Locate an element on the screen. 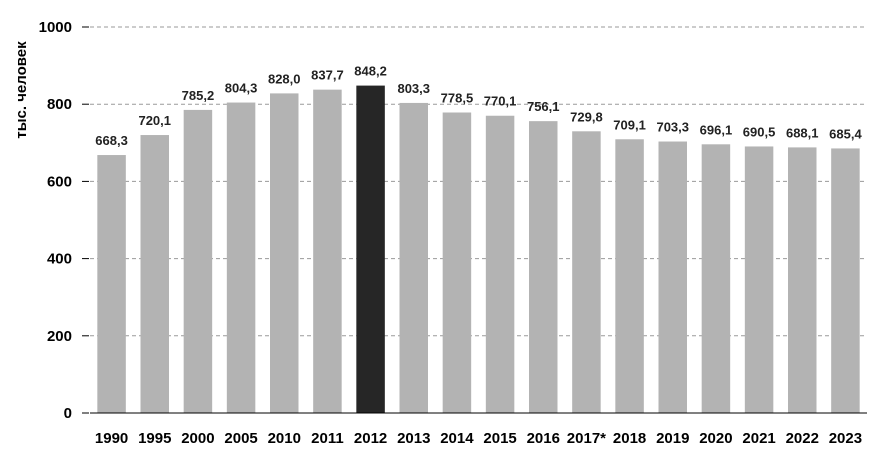  x-tick-label-2014: 2014 is located at coordinates (457, 438).